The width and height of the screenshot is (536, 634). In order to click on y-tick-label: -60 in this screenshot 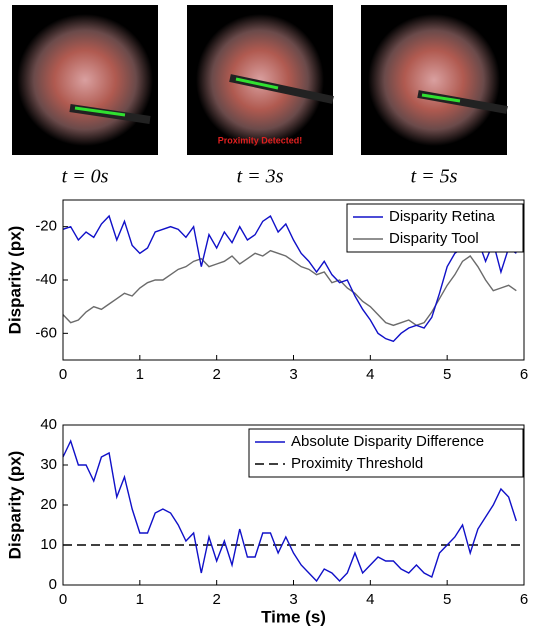, I will do `click(46, 332)`.